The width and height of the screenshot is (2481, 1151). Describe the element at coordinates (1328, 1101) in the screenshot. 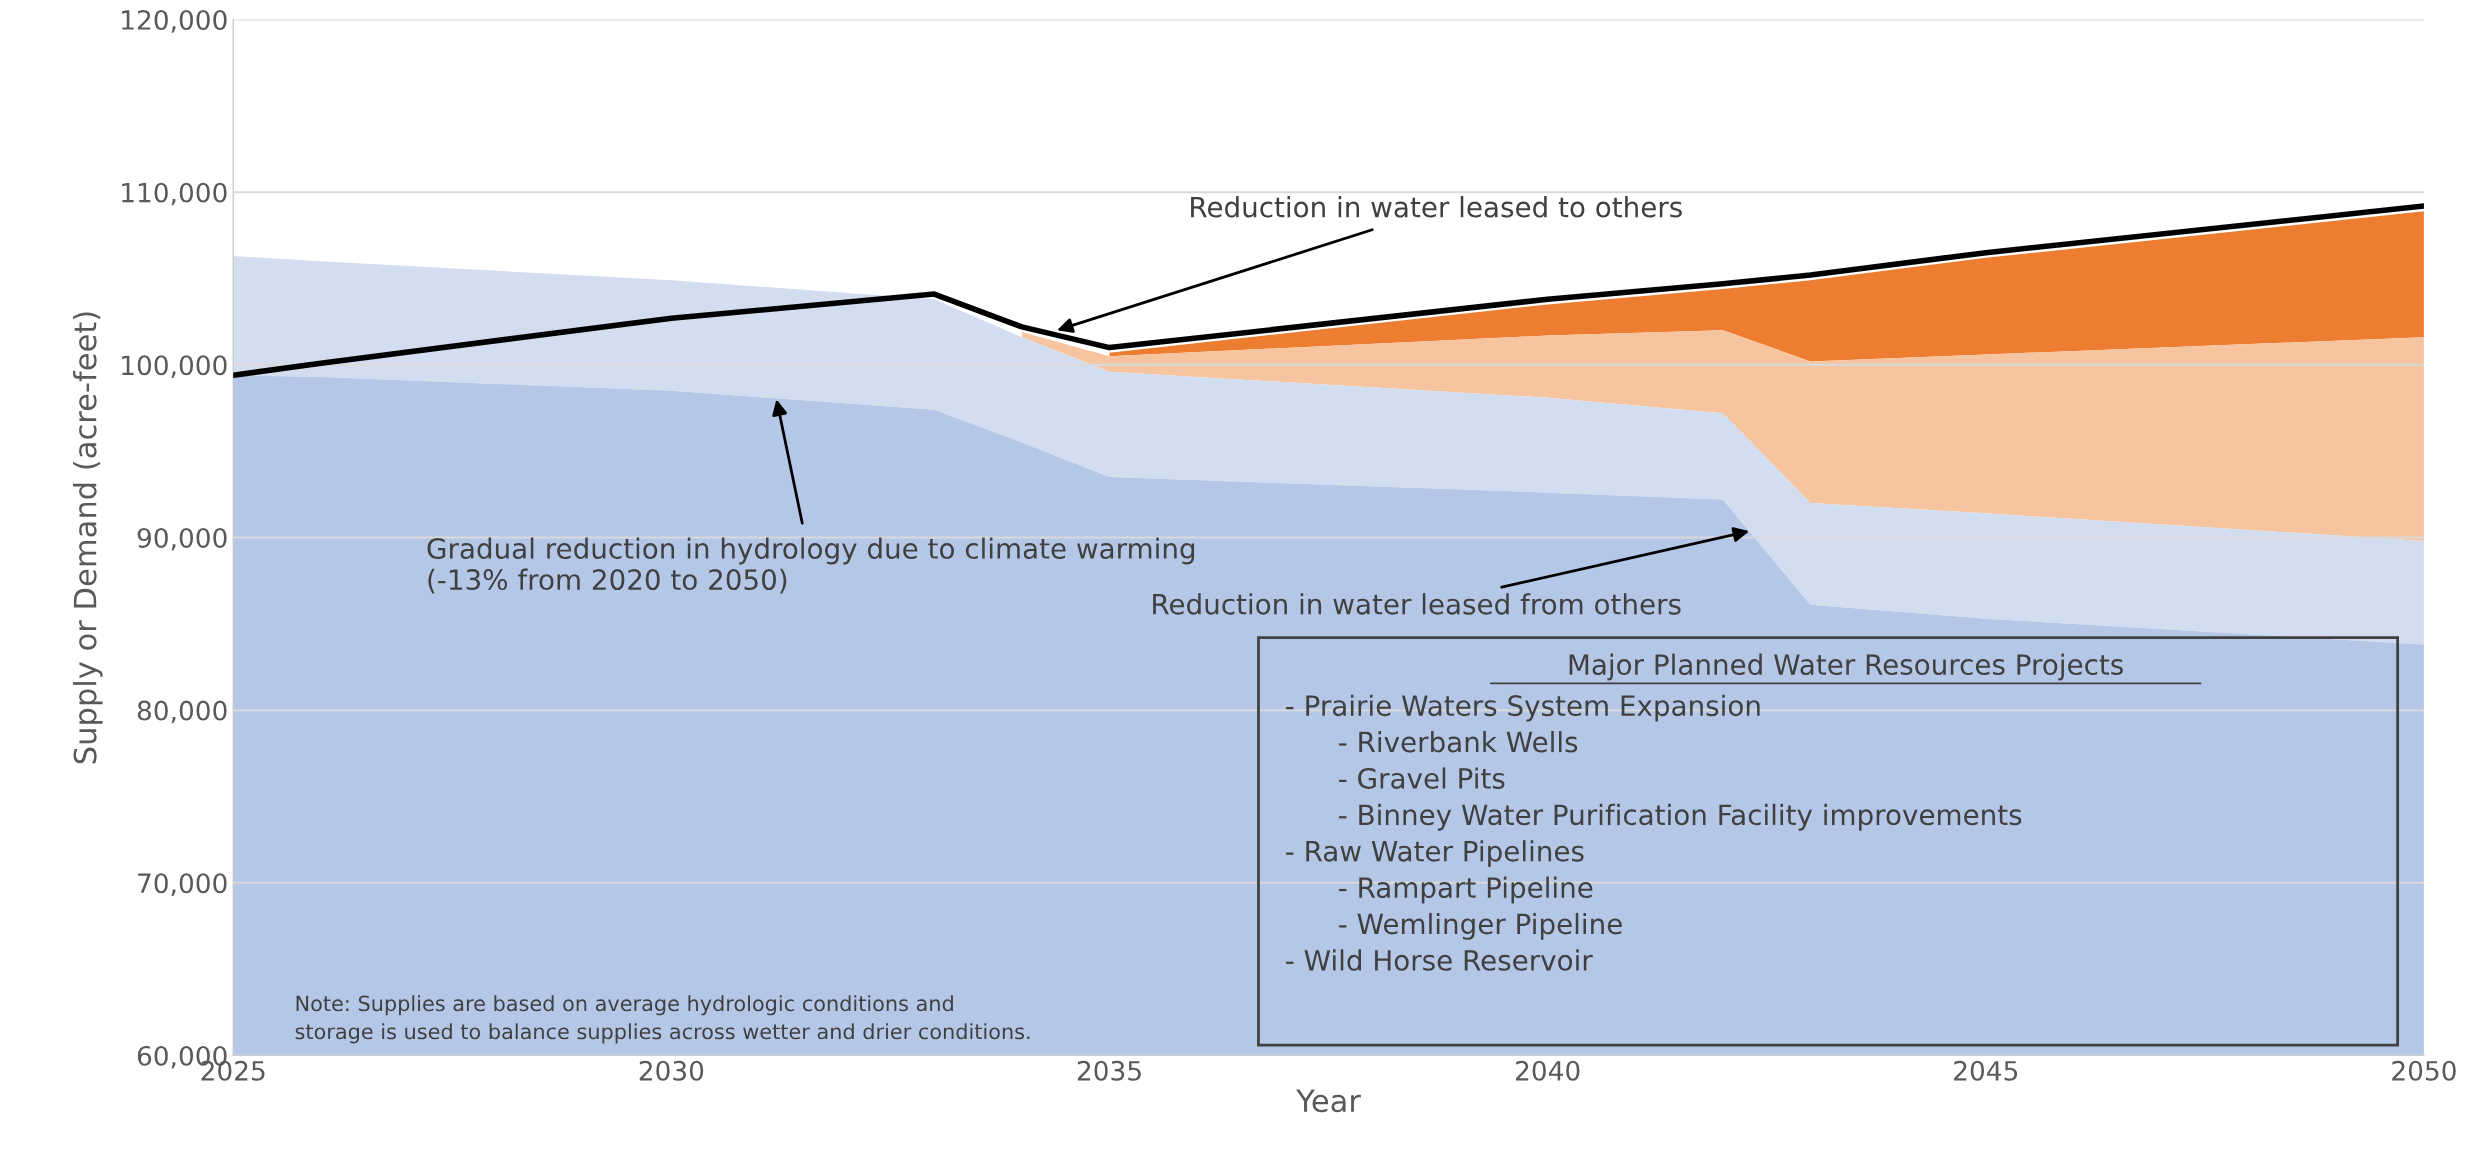

I see `x-axis-title: Year` at that location.